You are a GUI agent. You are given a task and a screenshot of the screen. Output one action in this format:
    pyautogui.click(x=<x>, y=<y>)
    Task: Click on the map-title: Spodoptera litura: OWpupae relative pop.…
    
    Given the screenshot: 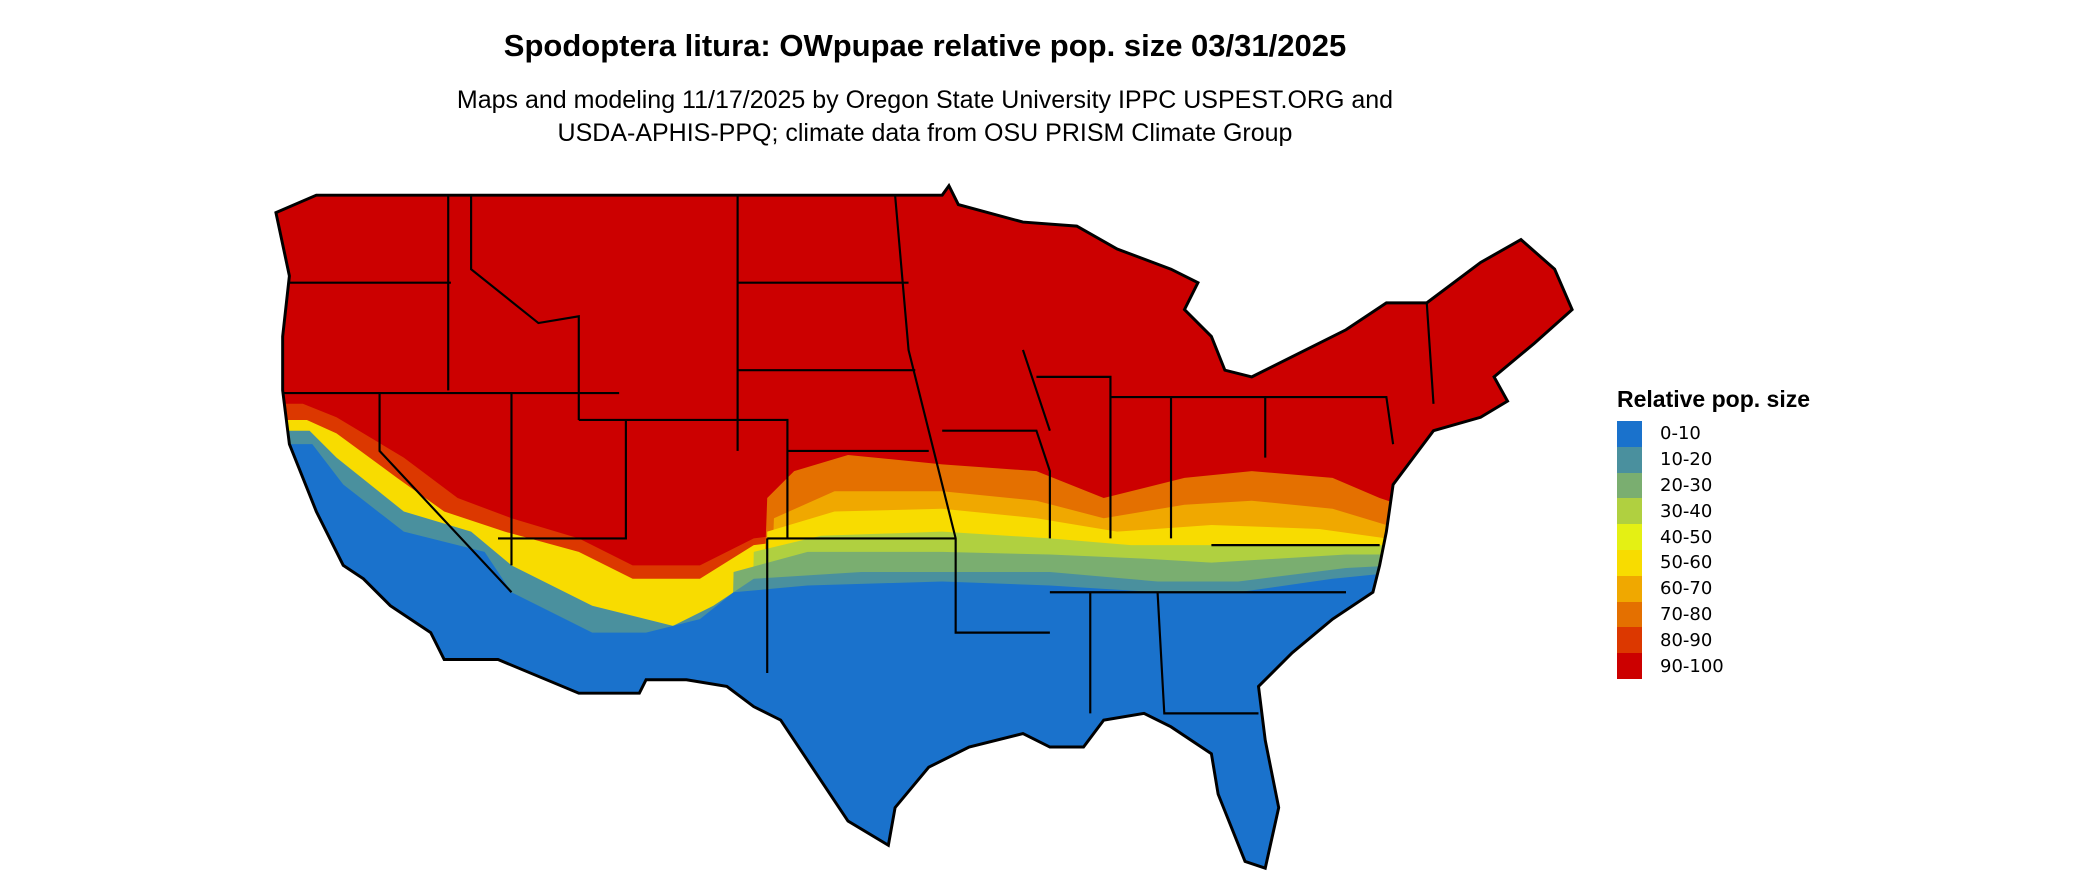 What is the action you would take?
    pyautogui.click(x=925, y=45)
    